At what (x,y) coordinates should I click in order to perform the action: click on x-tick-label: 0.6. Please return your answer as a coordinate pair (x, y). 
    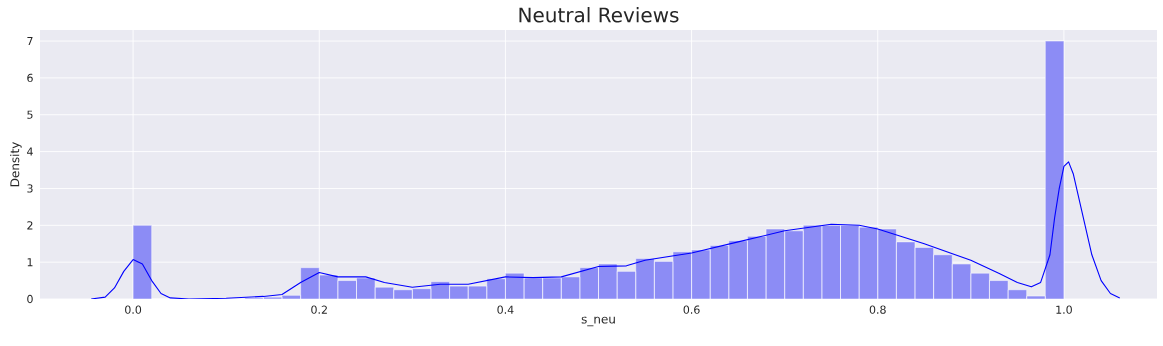
    Looking at the image, I should click on (691, 309).